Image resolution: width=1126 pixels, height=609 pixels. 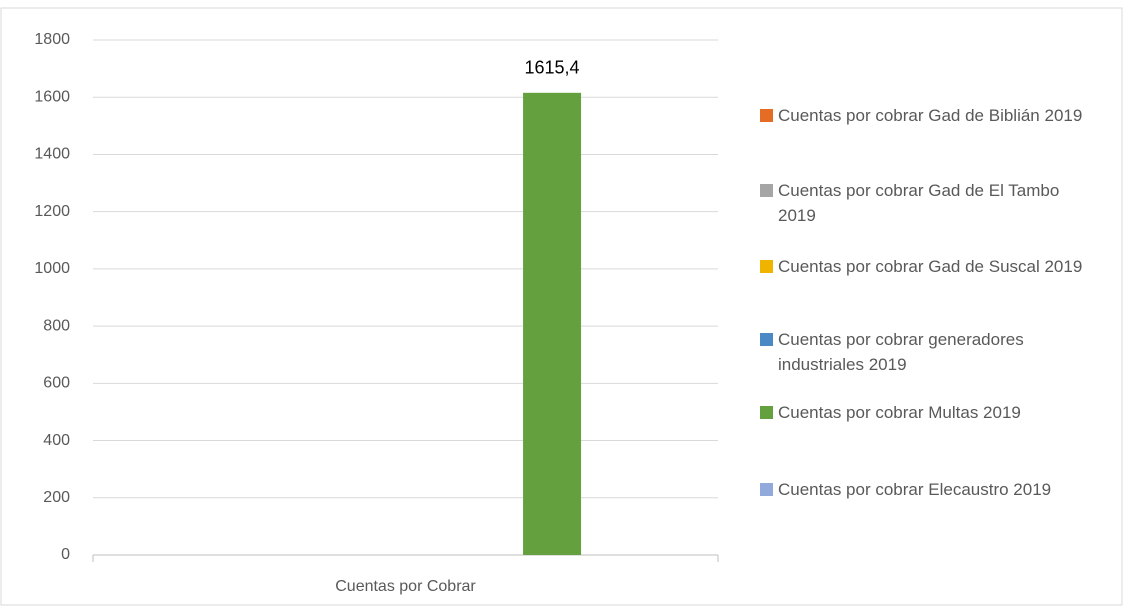 What do you see at coordinates (919, 203) in the screenshot?
I see `legend-label: Cuentas por cobrar Gad de El Tambo 2019` at bounding box center [919, 203].